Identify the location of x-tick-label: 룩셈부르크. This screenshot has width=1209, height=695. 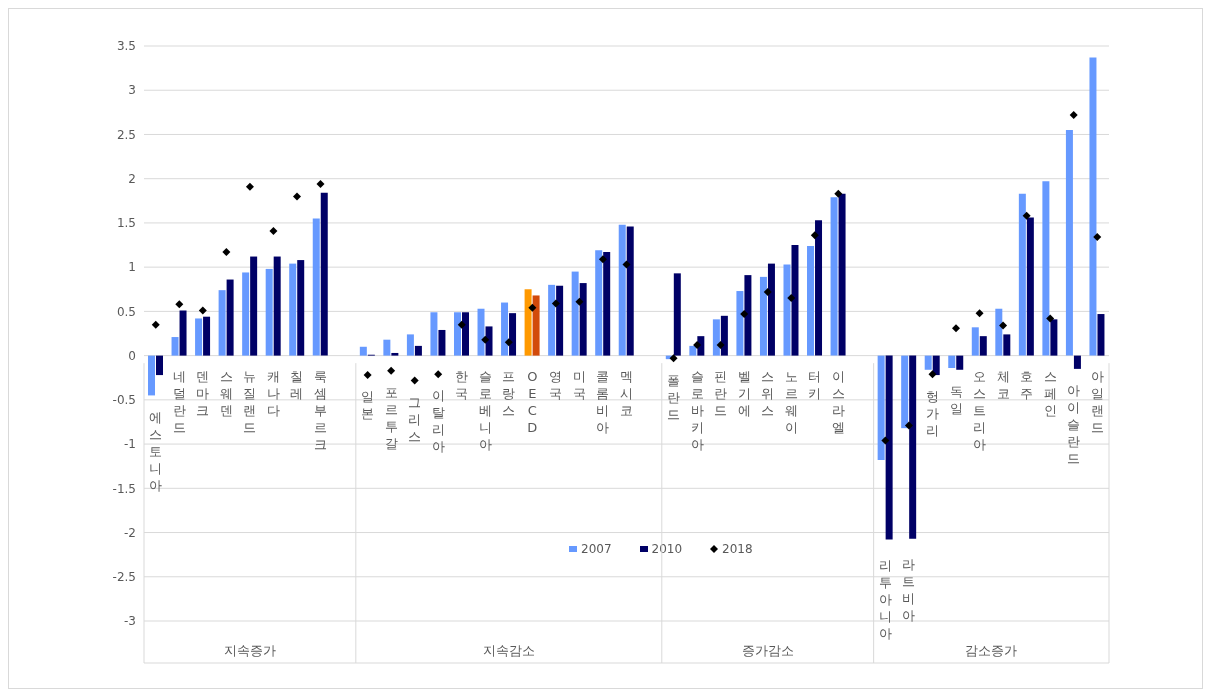
(321, 411).